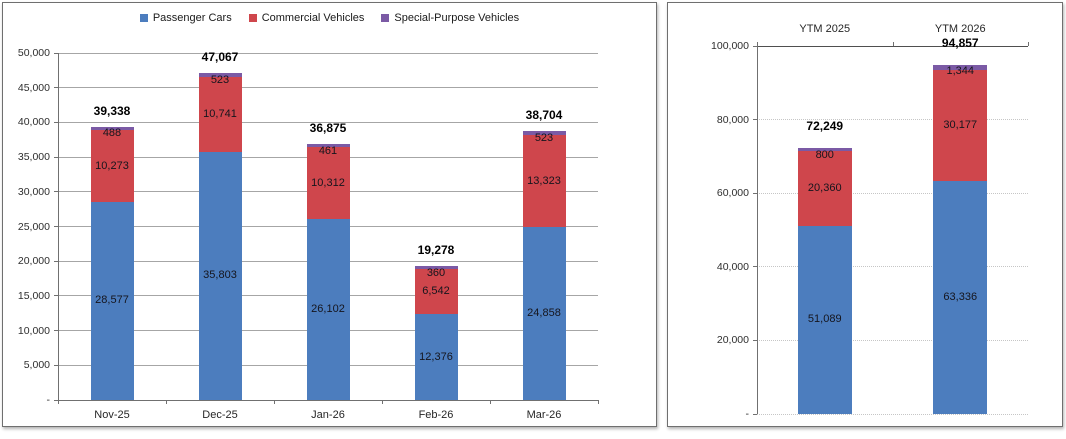 The width and height of the screenshot is (1066, 439). I want to click on y-axis-line, so click(757, 230).